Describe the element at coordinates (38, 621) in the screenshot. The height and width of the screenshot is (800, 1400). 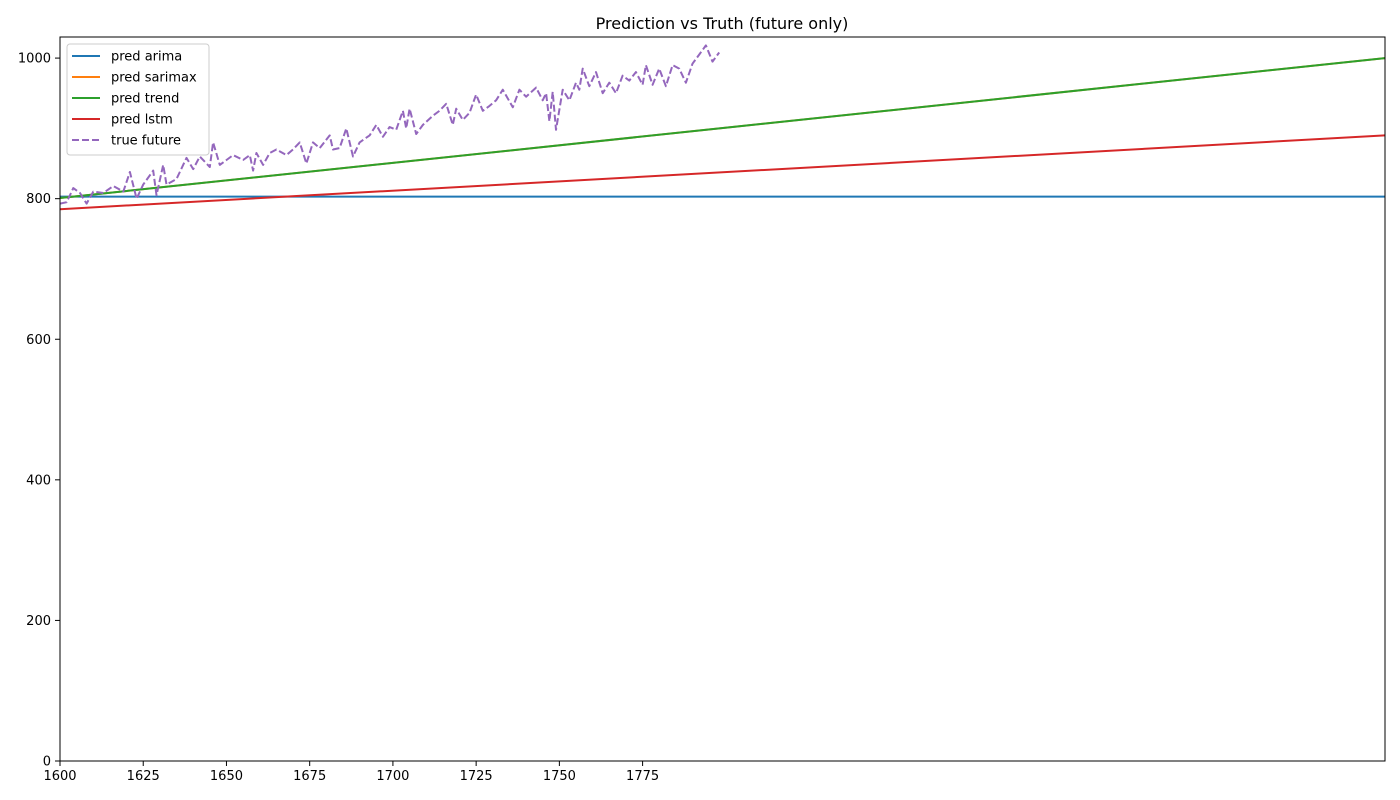
I see `y-tick-label: 200` at that location.